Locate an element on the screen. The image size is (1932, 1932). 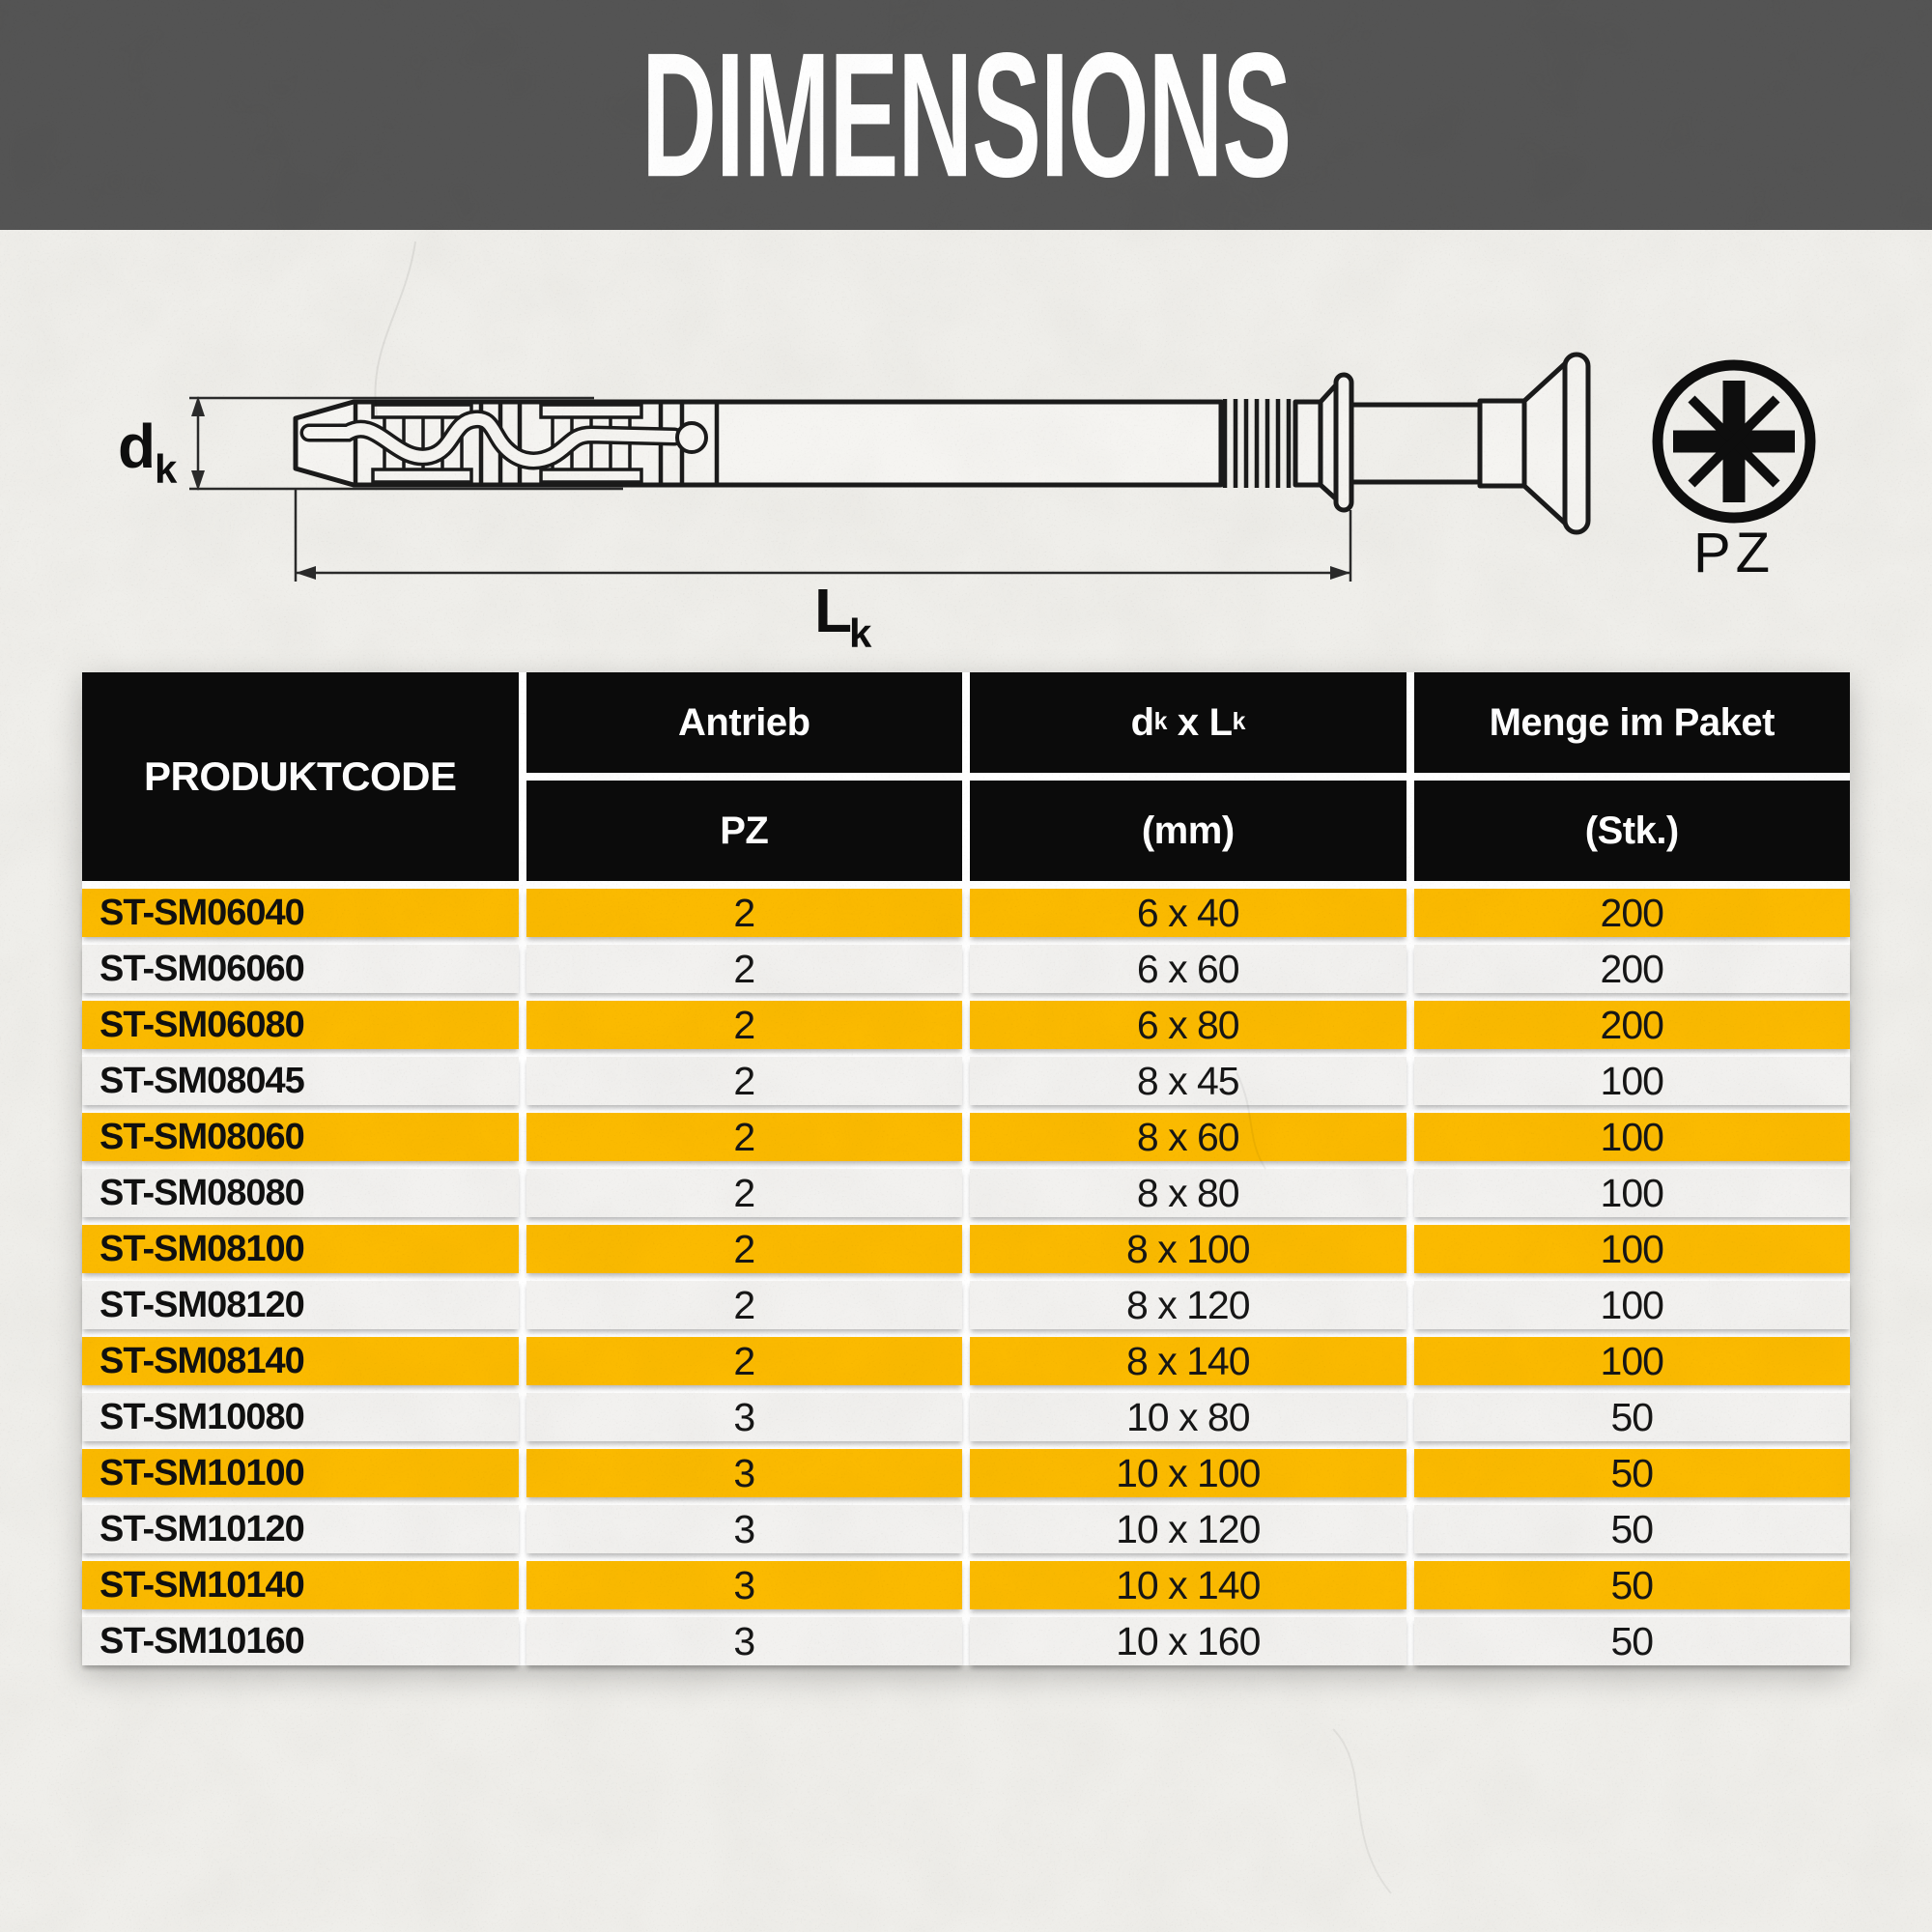
size-cell: 8 x 100 is located at coordinates (1188, 1249).